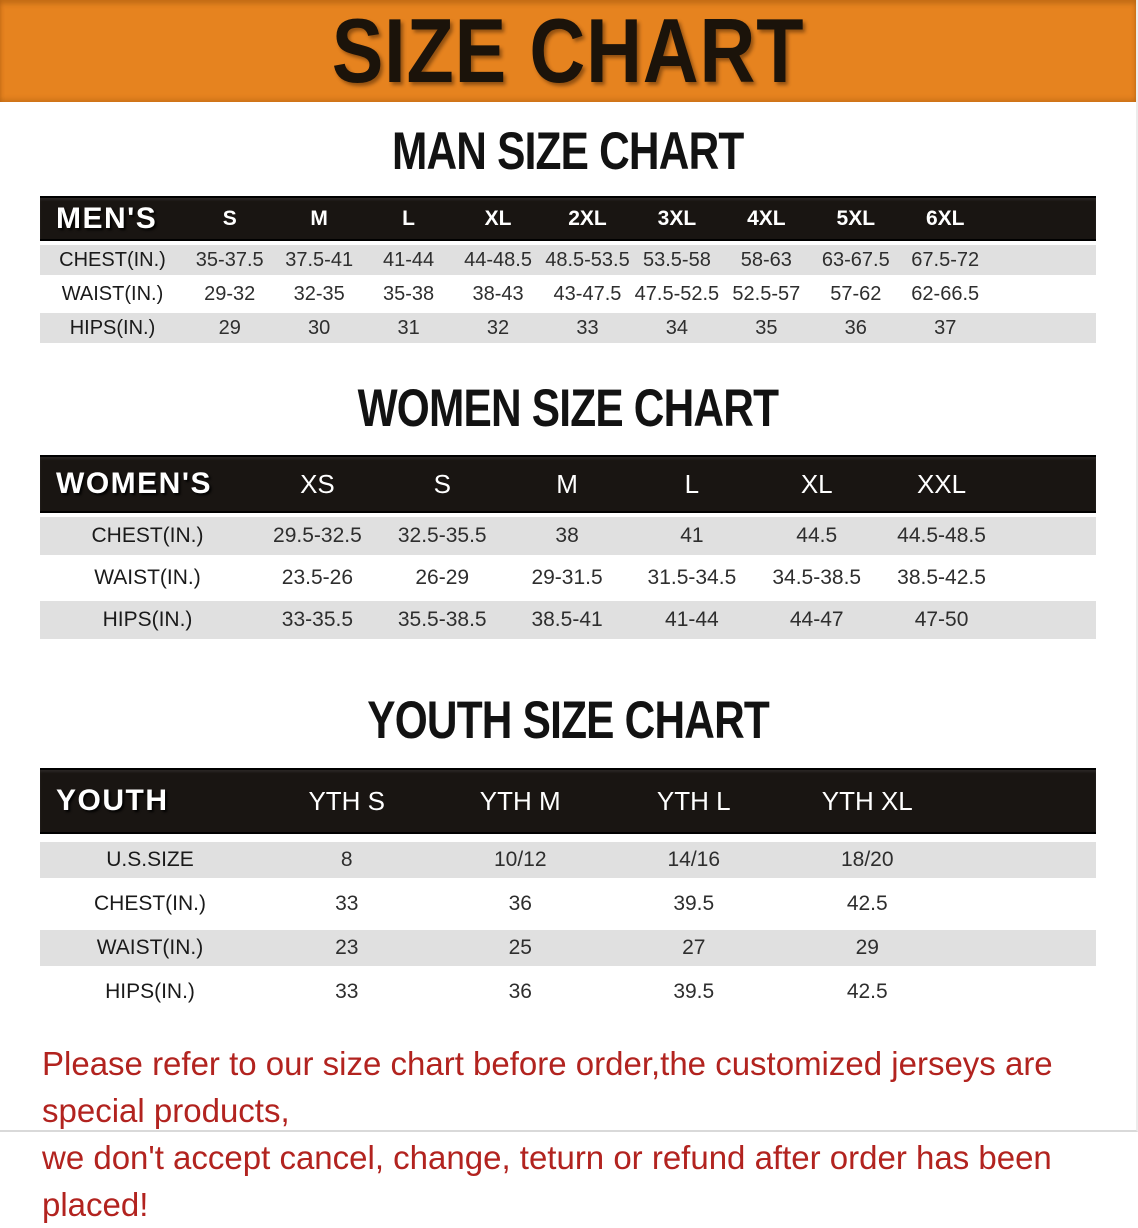 Image resolution: width=1138 pixels, height=1228 pixels. Describe the element at coordinates (229, 327) in the screenshot. I see `size-value: 29` at that location.